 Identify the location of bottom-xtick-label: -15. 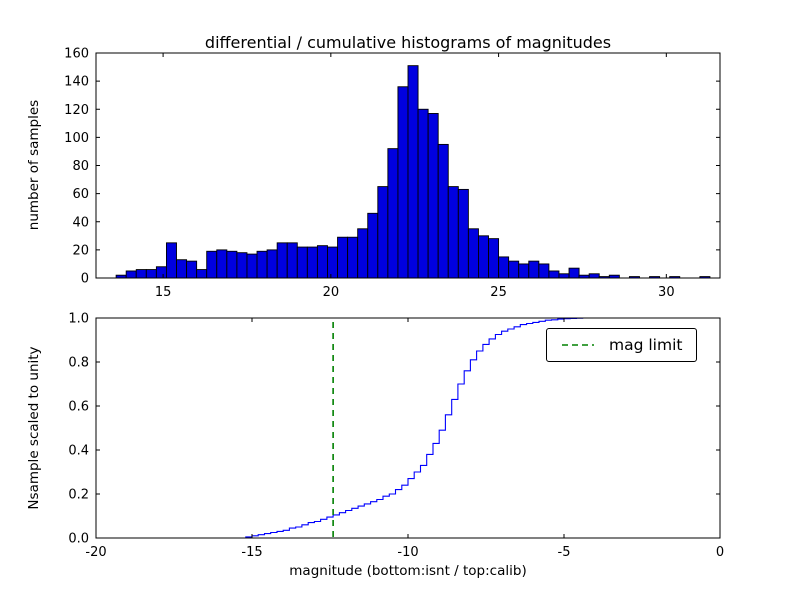
(251, 552).